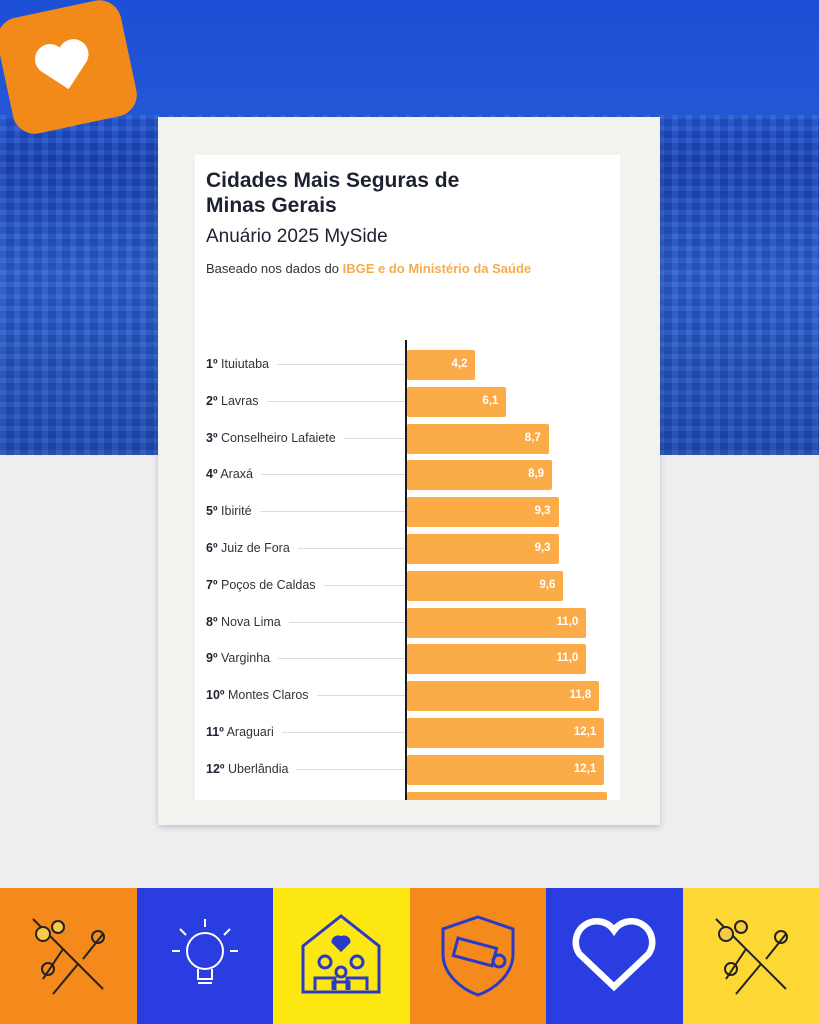 Image resolution: width=819 pixels, height=1024 pixels. I want to click on bar: 11,8, so click(503, 696).